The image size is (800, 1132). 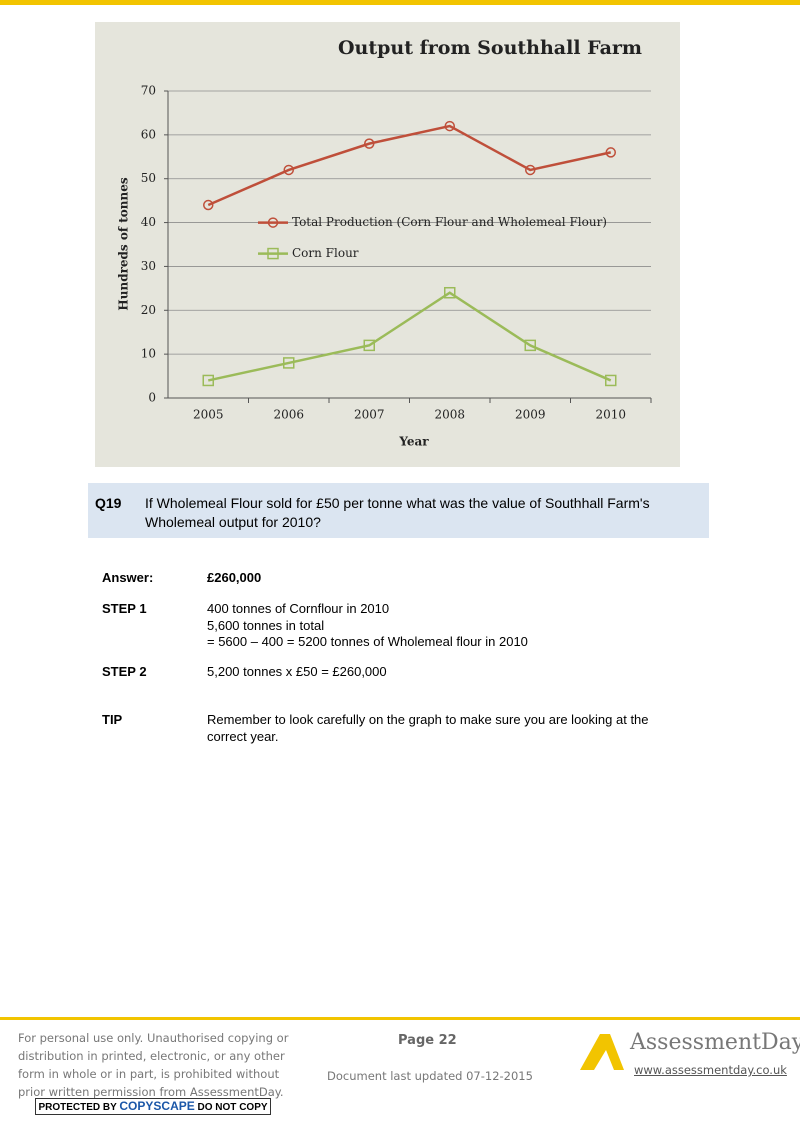 What do you see at coordinates (148, 222) in the screenshot?
I see `y-tick-label: 40` at bounding box center [148, 222].